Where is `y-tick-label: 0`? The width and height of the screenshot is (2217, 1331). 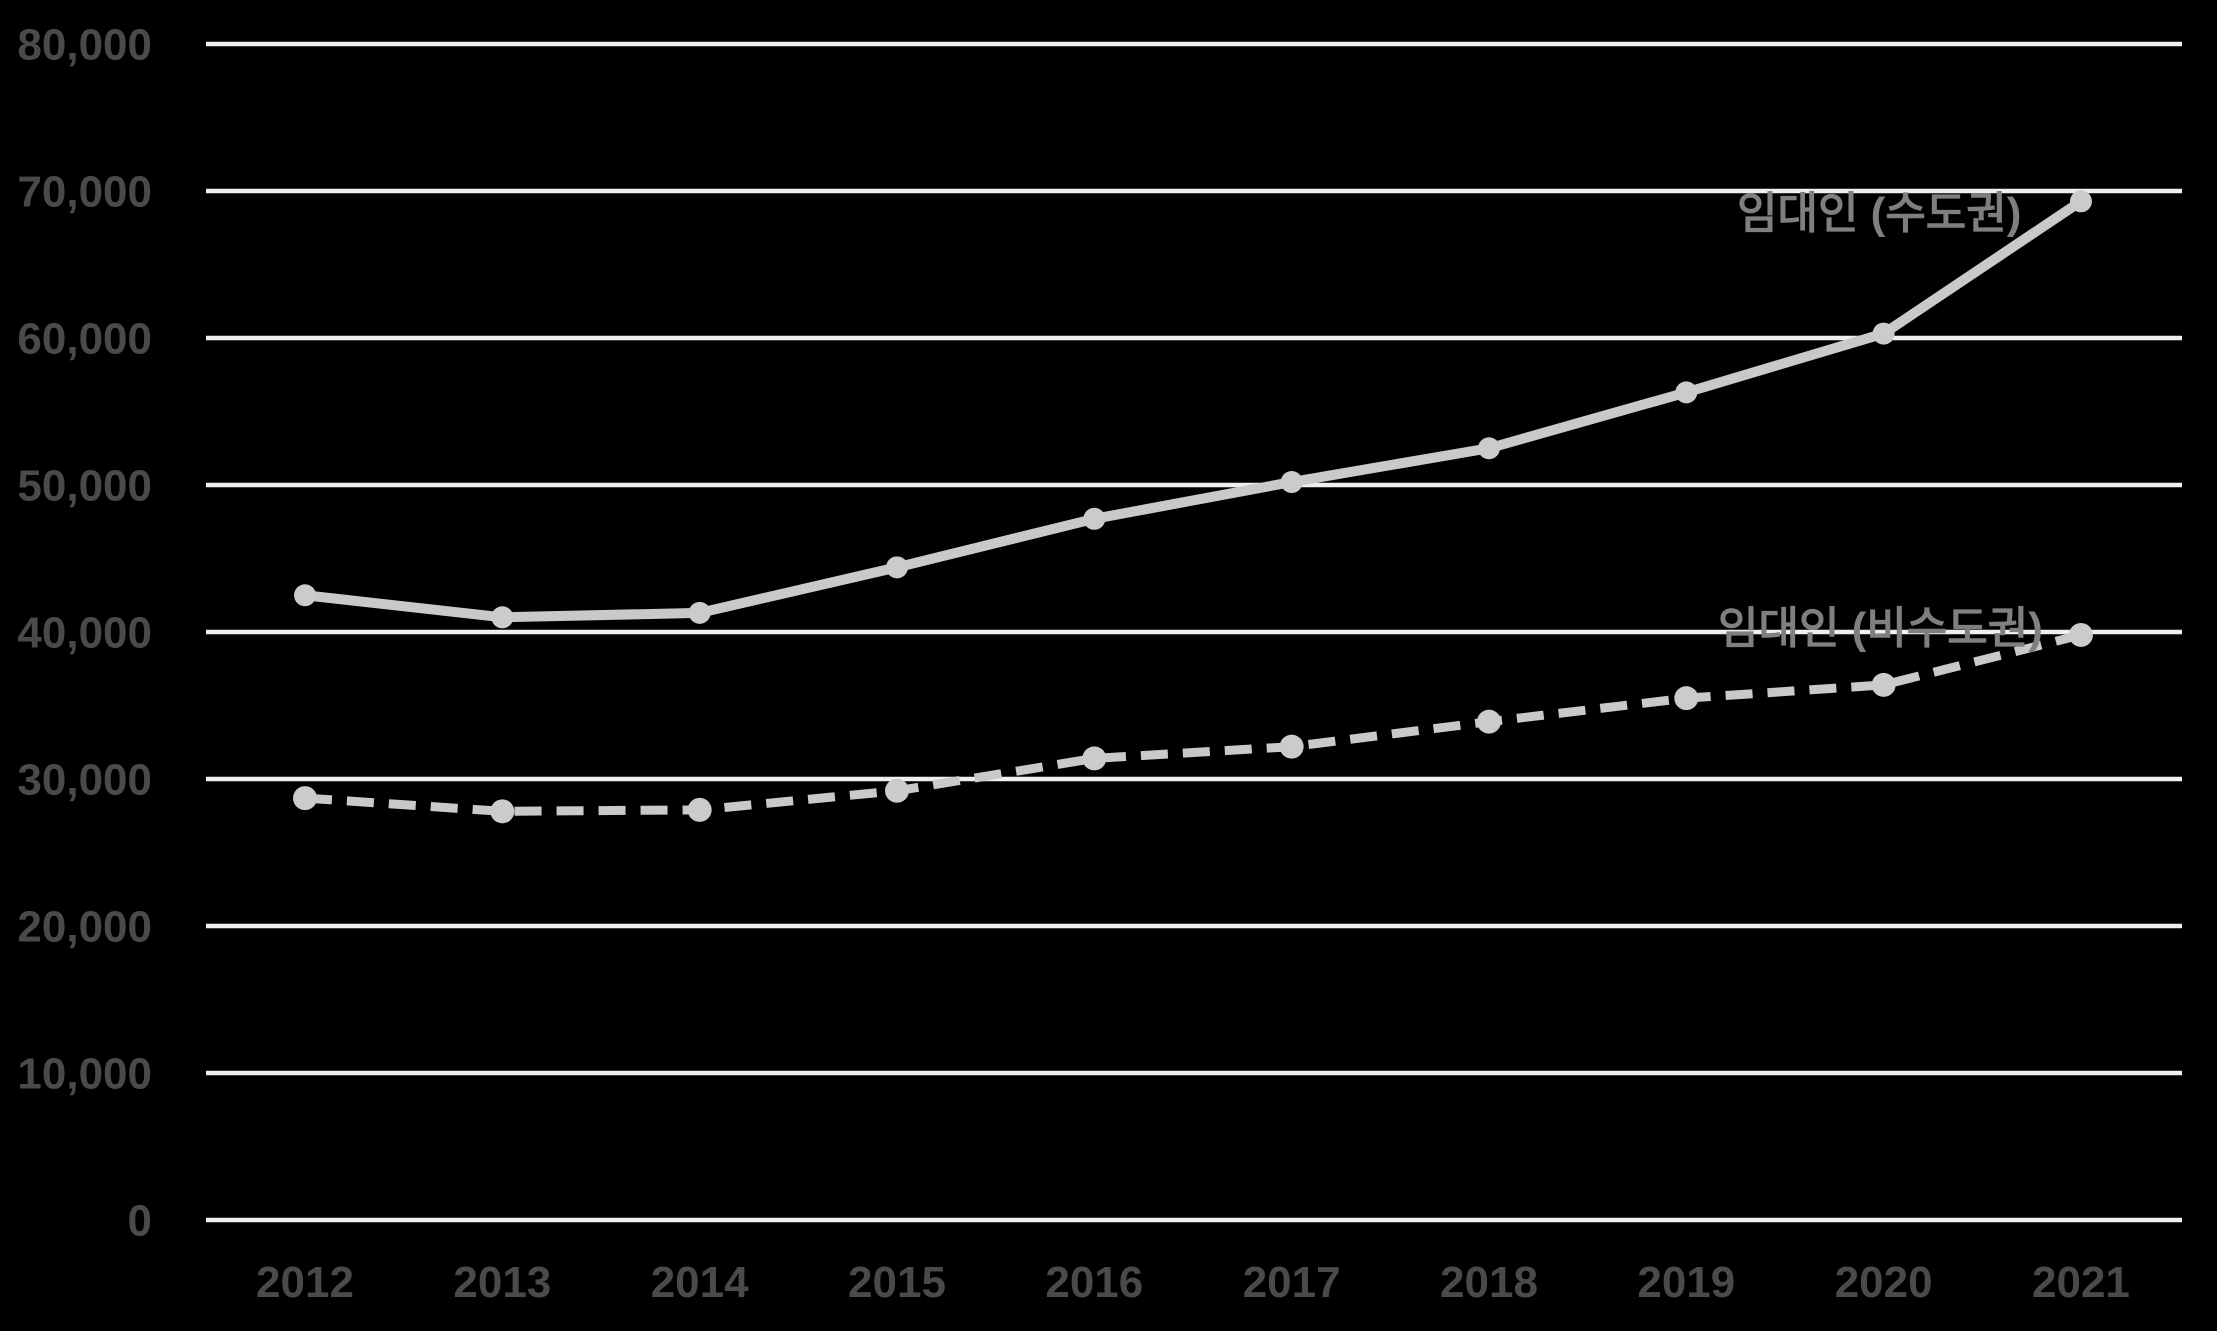 y-tick-label: 0 is located at coordinates (140, 1220).